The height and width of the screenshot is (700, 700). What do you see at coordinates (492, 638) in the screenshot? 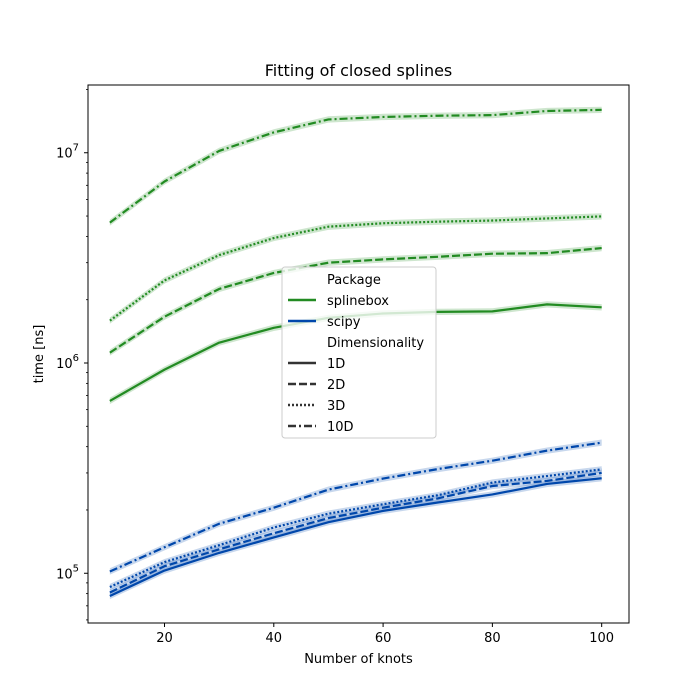
I see `x-tick-label-80: 80` at bounding box center [492, 638].